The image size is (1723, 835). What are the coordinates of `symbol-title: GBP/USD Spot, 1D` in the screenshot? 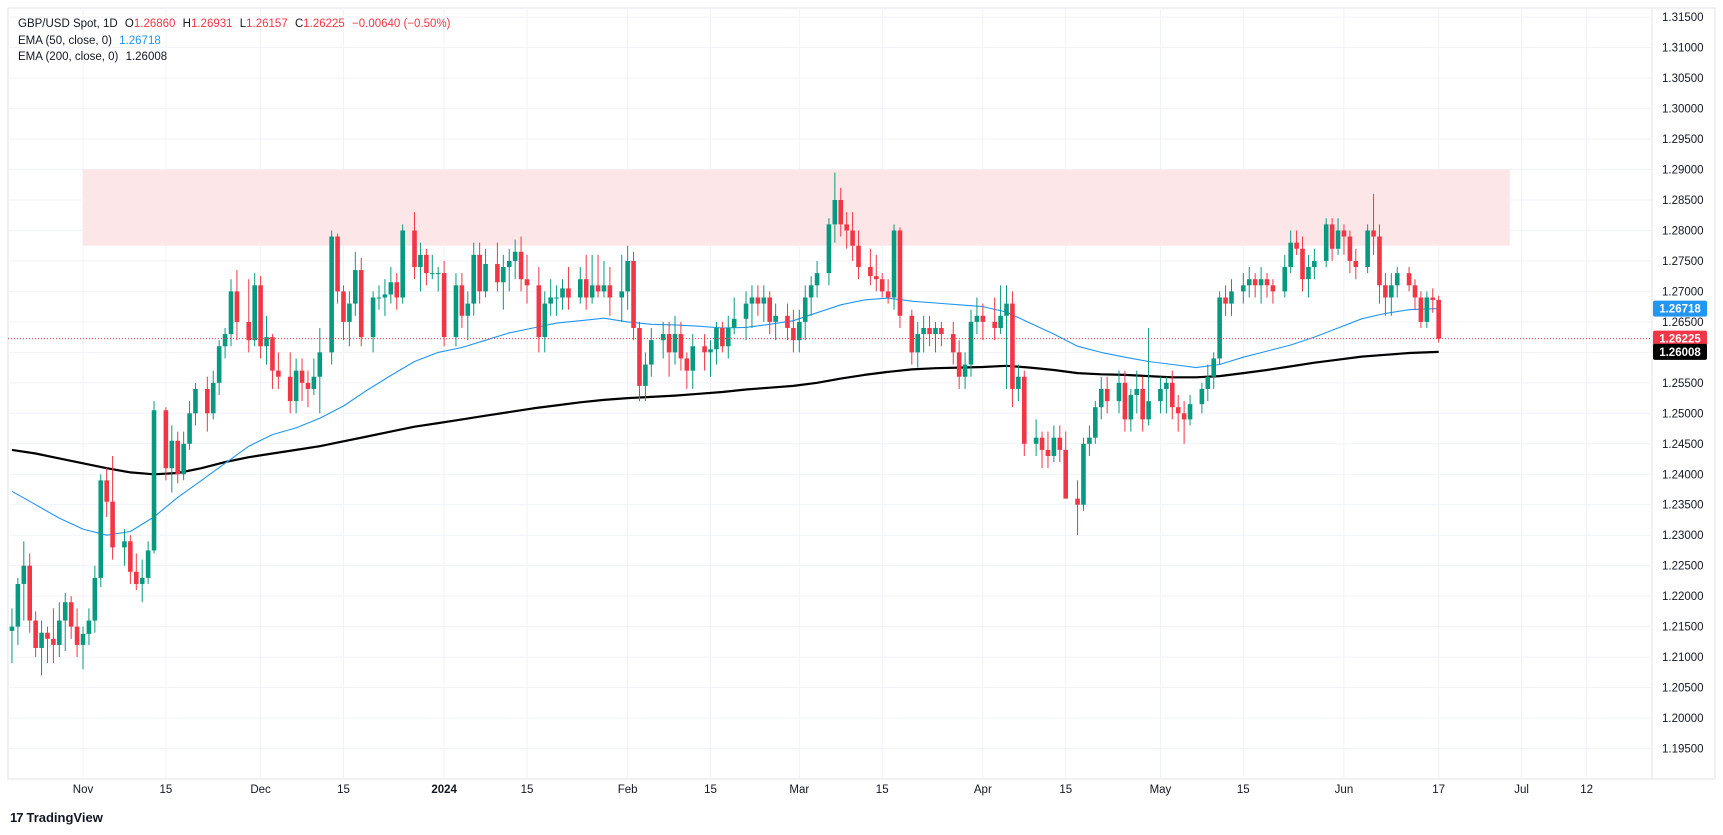 It's located at (68, 24).